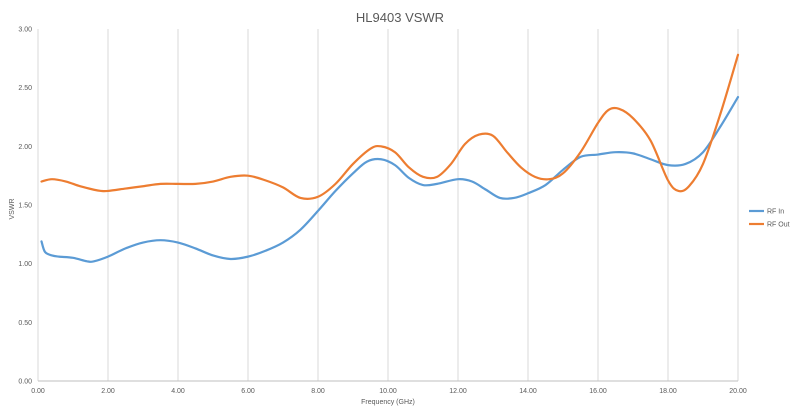 The width and height of the screenshot is (800, 419). What do you see at coordinates (668, 391) in the screenshot?
I see `x-tick-label: 18.00` at bounding box center [668, 391].